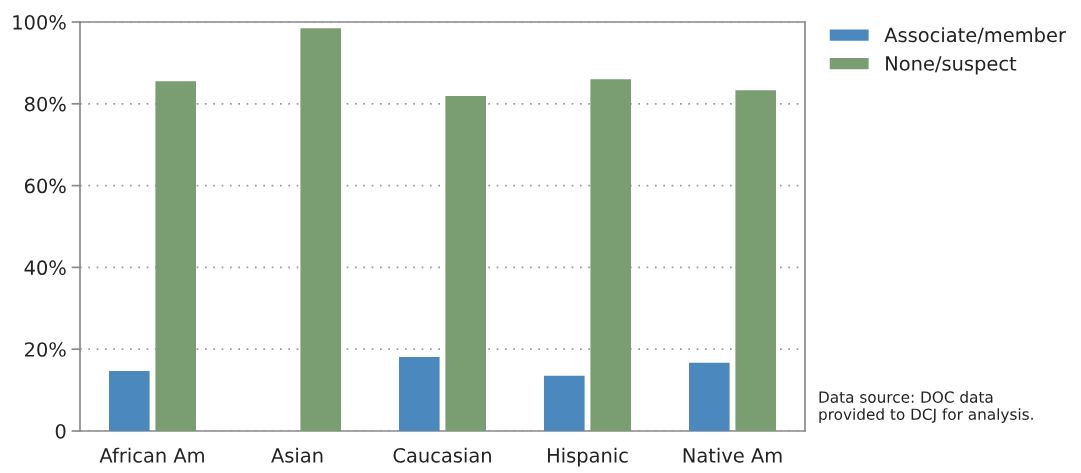 The image size is (1081, 473). What do you see at coordinates (951, 65) in the screenshot?
I see `legend-label: None/suspect` at bounding box center [951, 65].